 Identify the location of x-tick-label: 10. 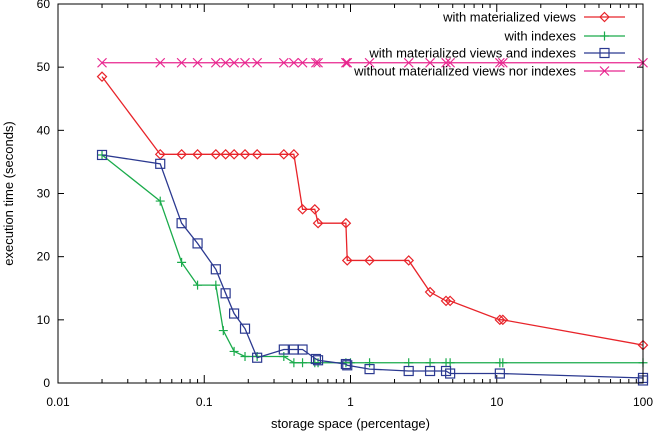
(497, 402).